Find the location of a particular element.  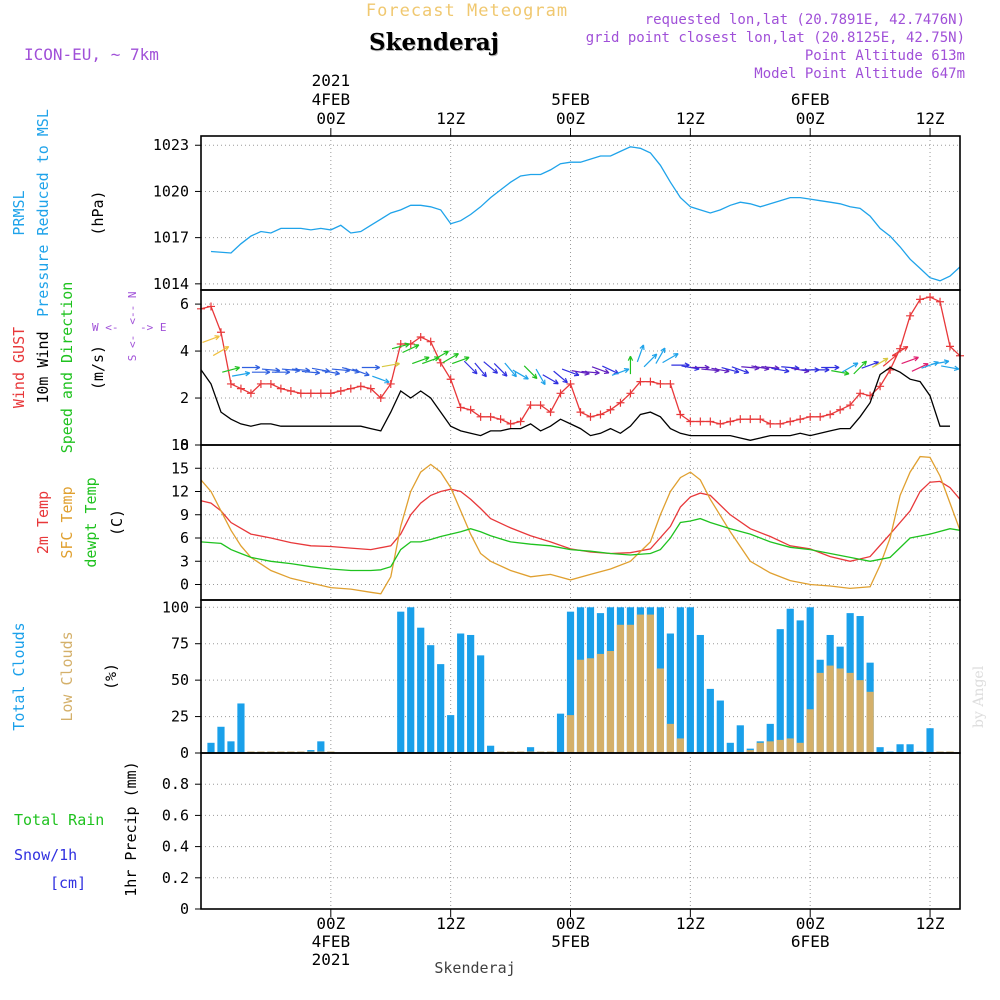

y-tick-label: 9 is located at coordinates (184, 515).